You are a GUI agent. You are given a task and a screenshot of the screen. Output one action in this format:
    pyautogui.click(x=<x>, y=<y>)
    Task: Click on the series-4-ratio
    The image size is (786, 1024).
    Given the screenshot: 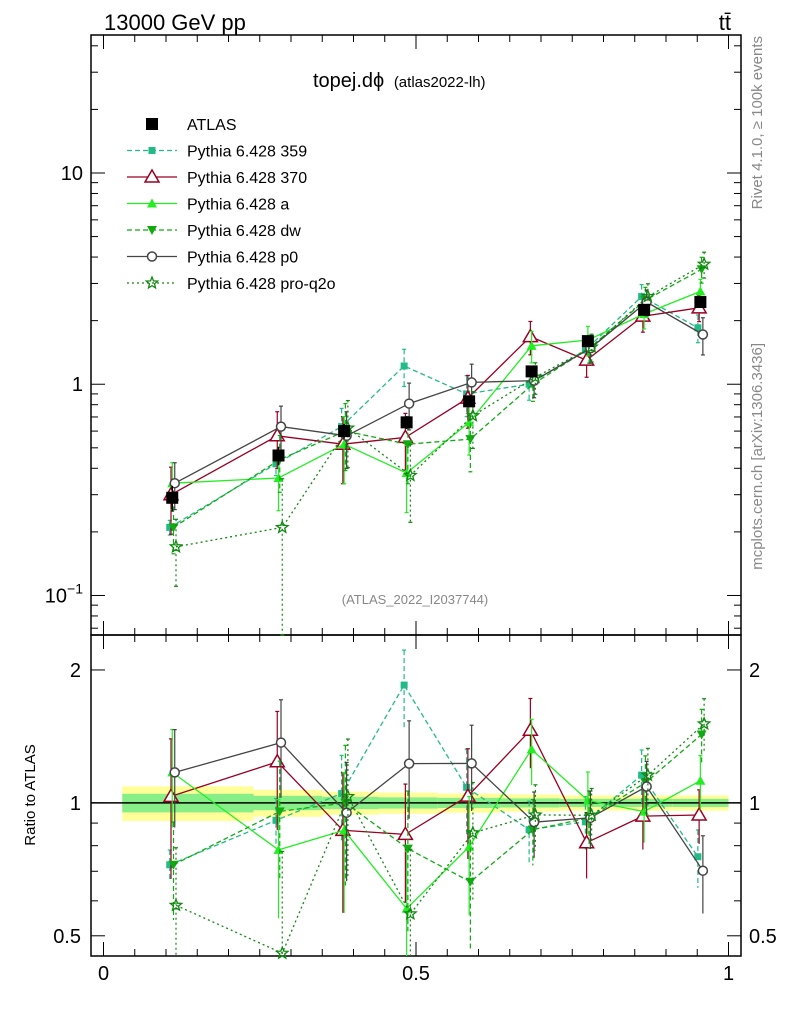 What is the action you would take?
    pyautogui.click(x=439, y=806)
    